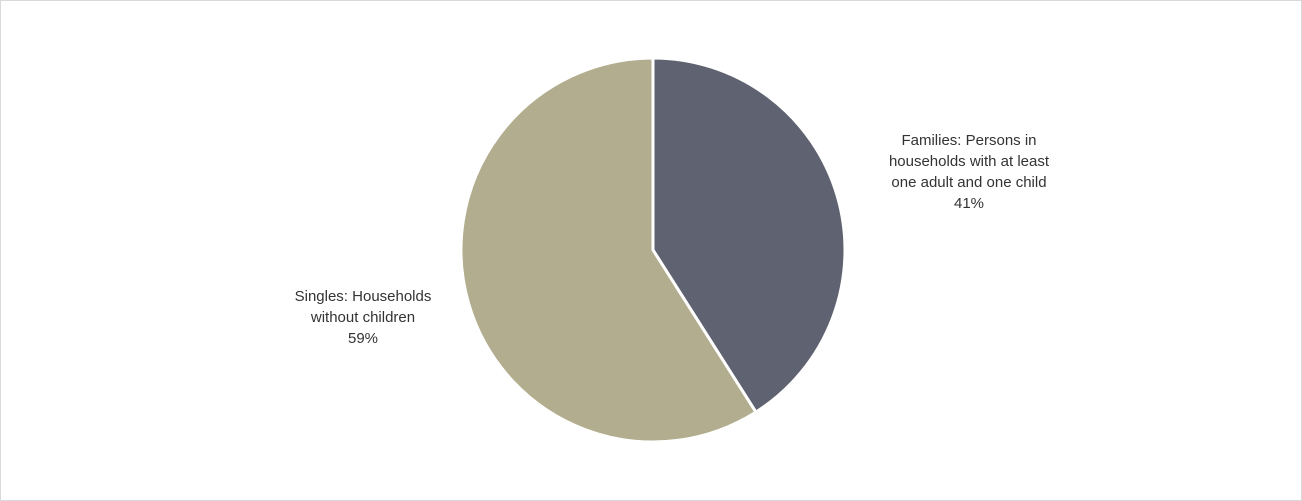 This screenshot has width=1302, height=501. I want to click on label-singles-line-2: without children, so click(363, 317).